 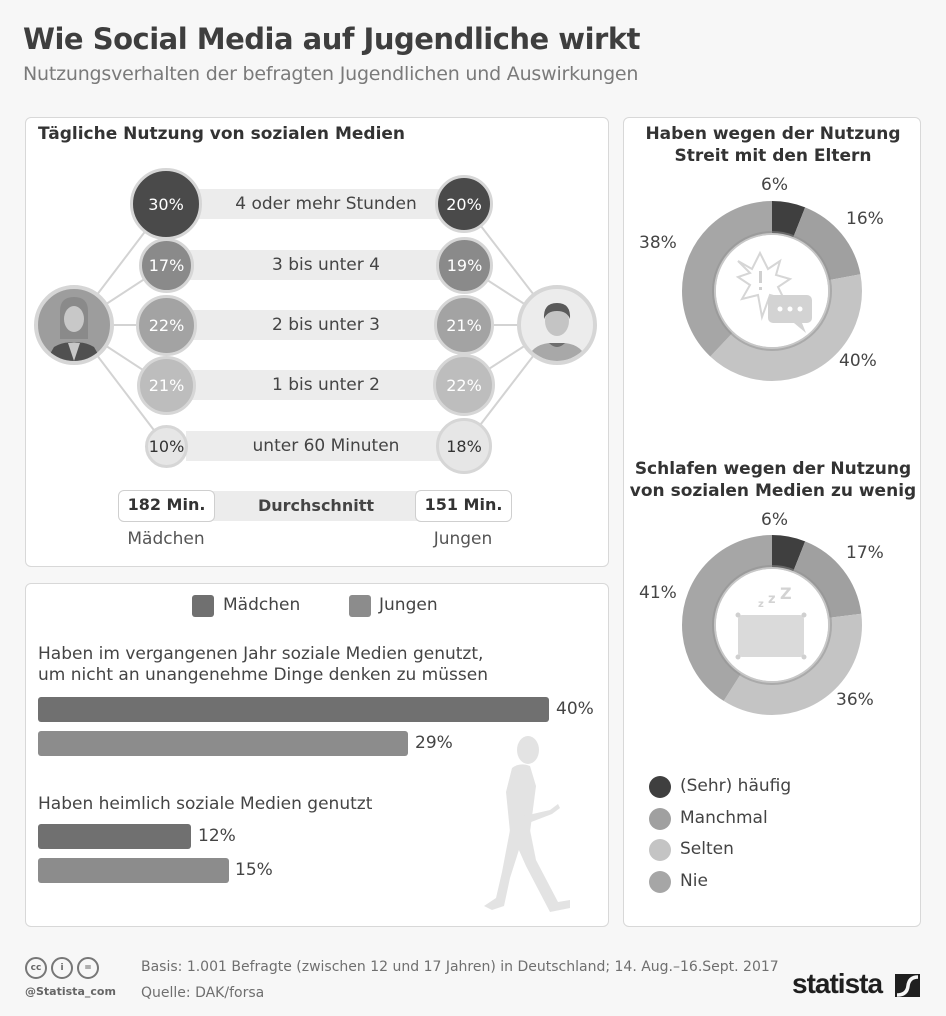 I want to click on legend-never-label: Nie, so click(x=694, y=881).